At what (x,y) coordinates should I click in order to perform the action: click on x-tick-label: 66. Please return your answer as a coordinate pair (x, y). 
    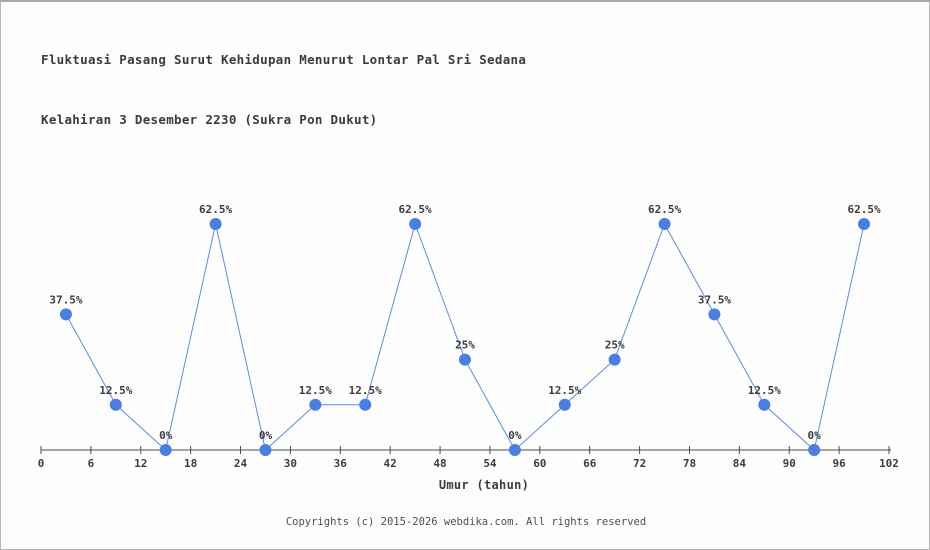
    Looking at the image, I should click on (590, 463).